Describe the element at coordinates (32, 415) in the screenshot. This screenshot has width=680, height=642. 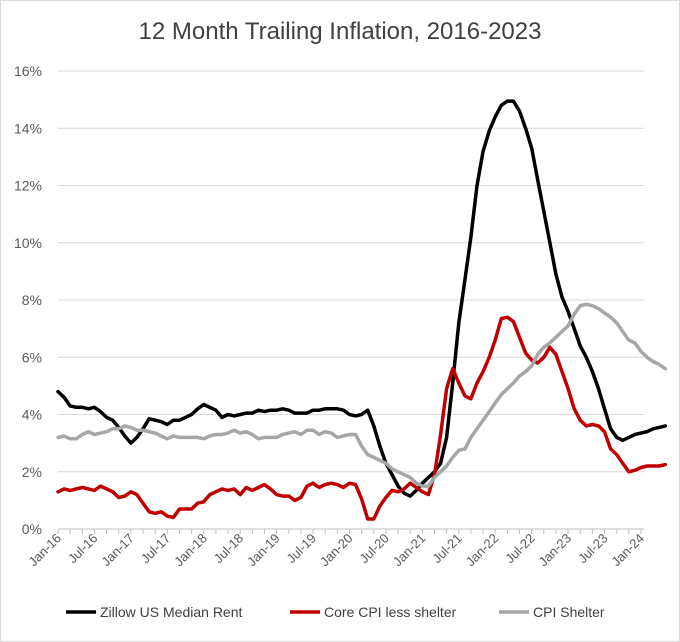
I see `y-tick-label: 4%` at that location.